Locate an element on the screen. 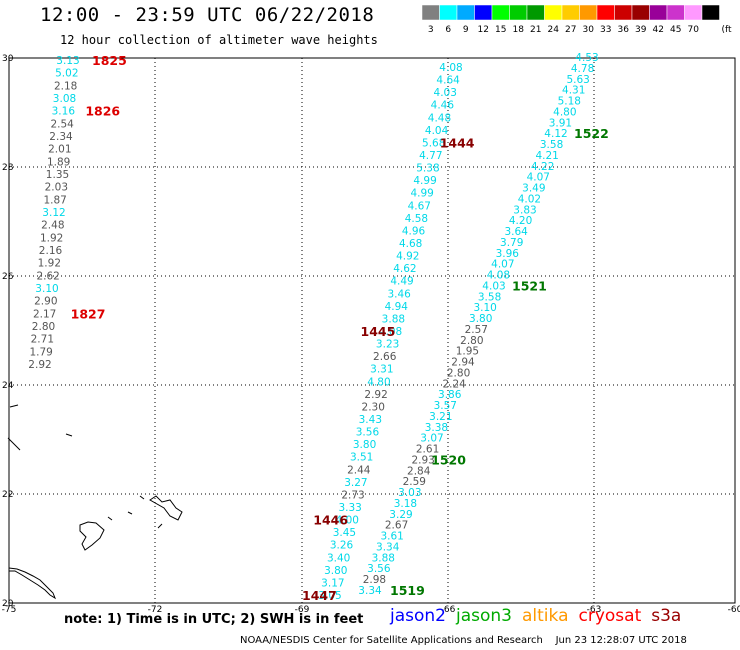 This screenshot has height=650, width=740. latitude-label: 28 is located at coordinates (8, 168).